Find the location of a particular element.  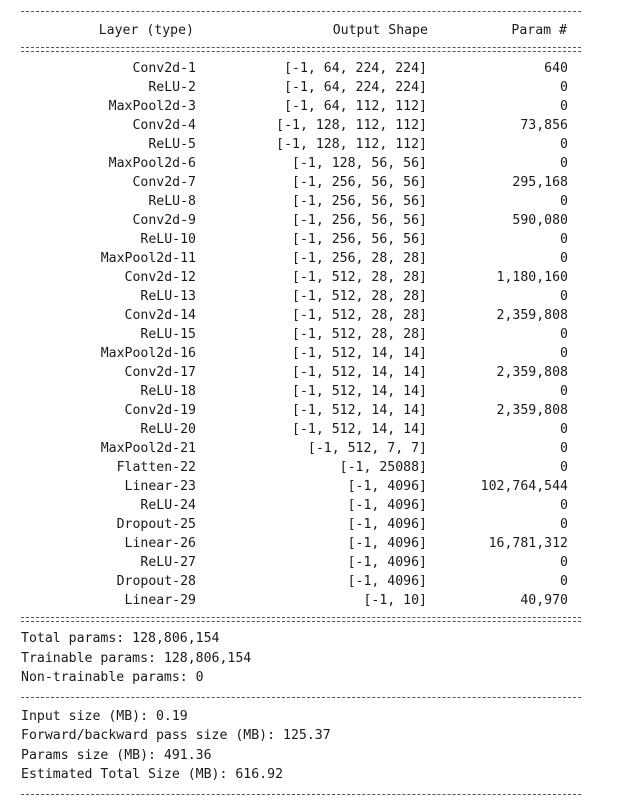

layer-name: Conv2d-17 is located at coordinates (160, 372).